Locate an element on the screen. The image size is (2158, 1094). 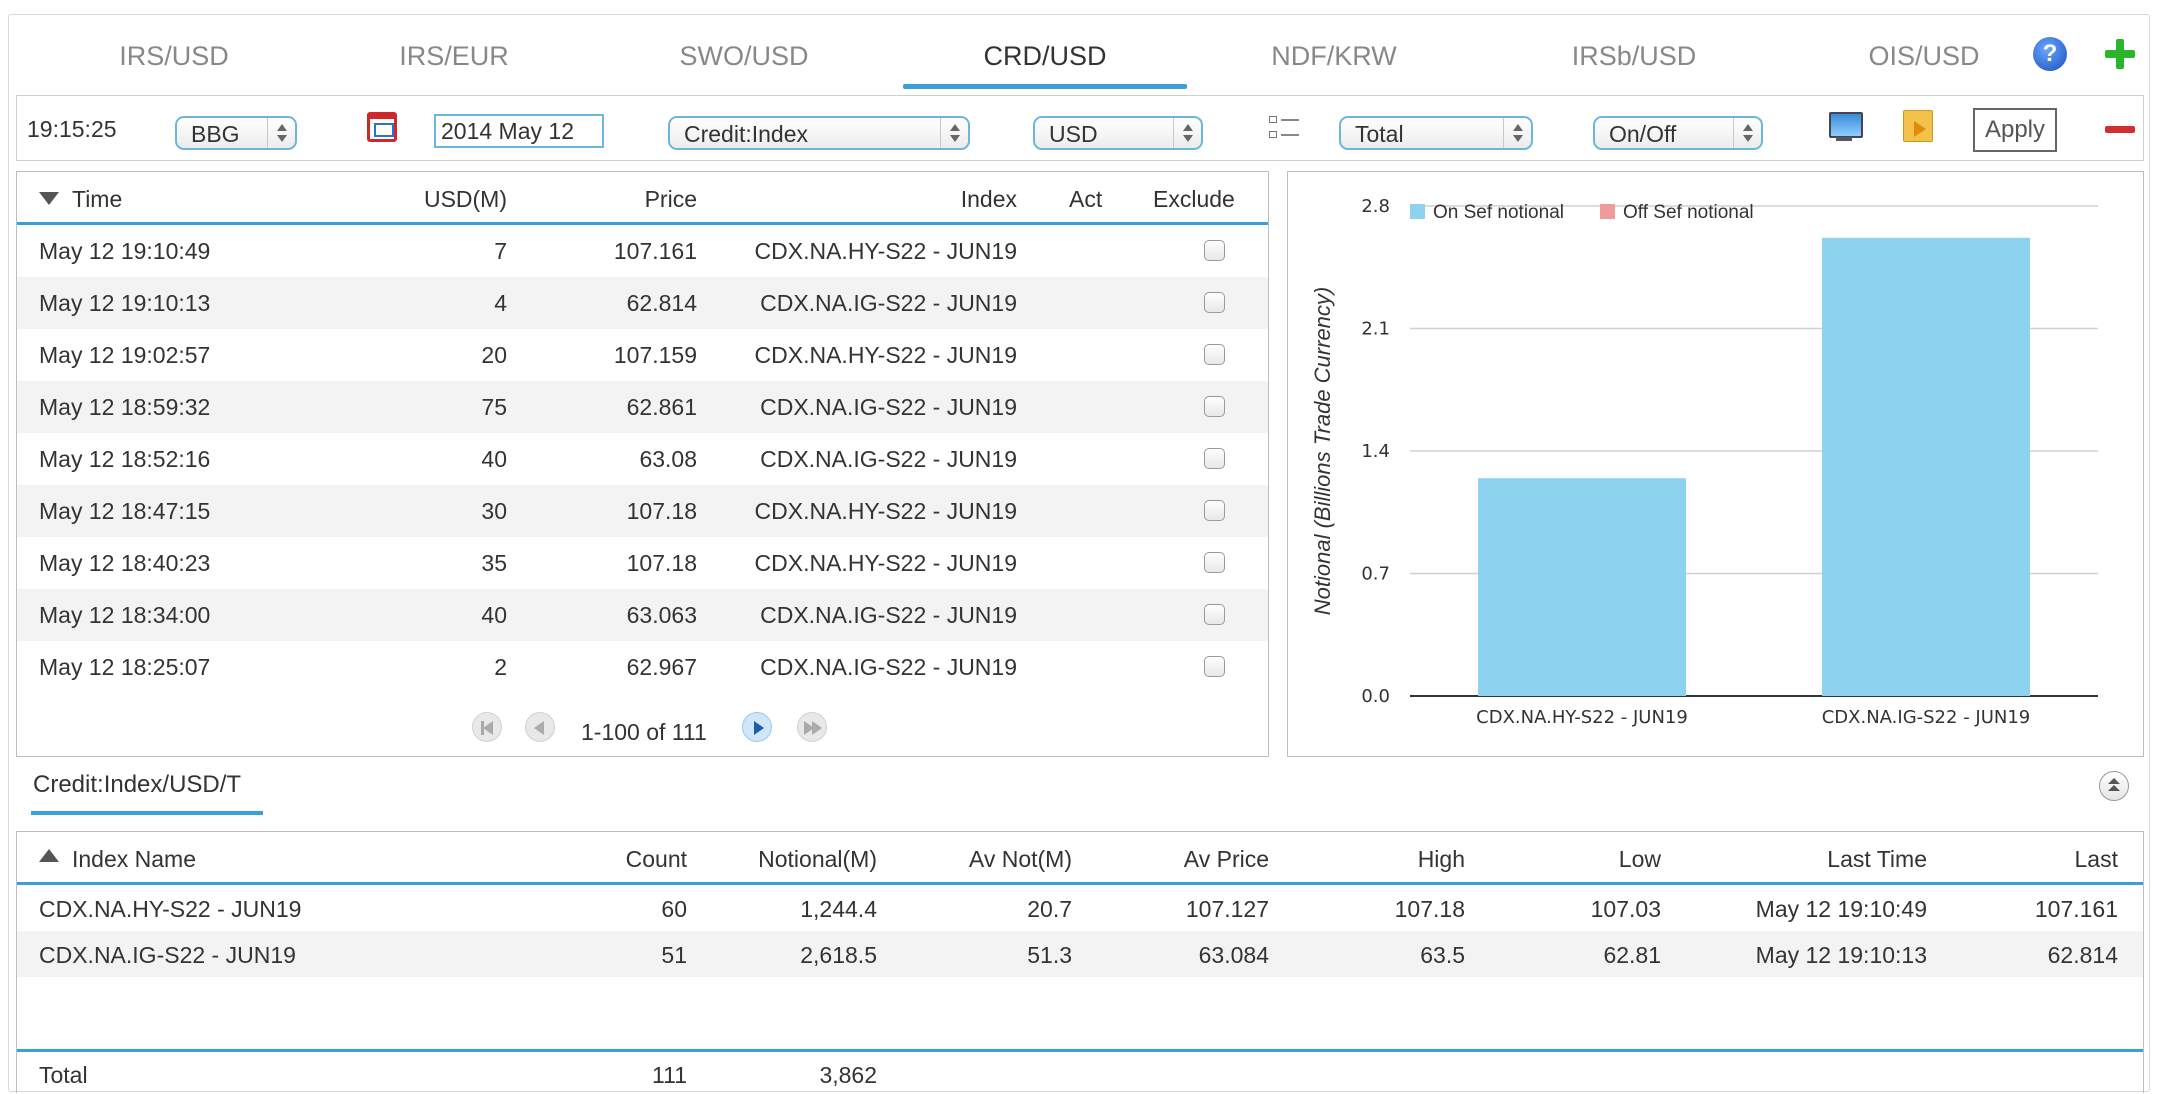
column-header-exclude: Exclude is located at coordinates (1194, 199).